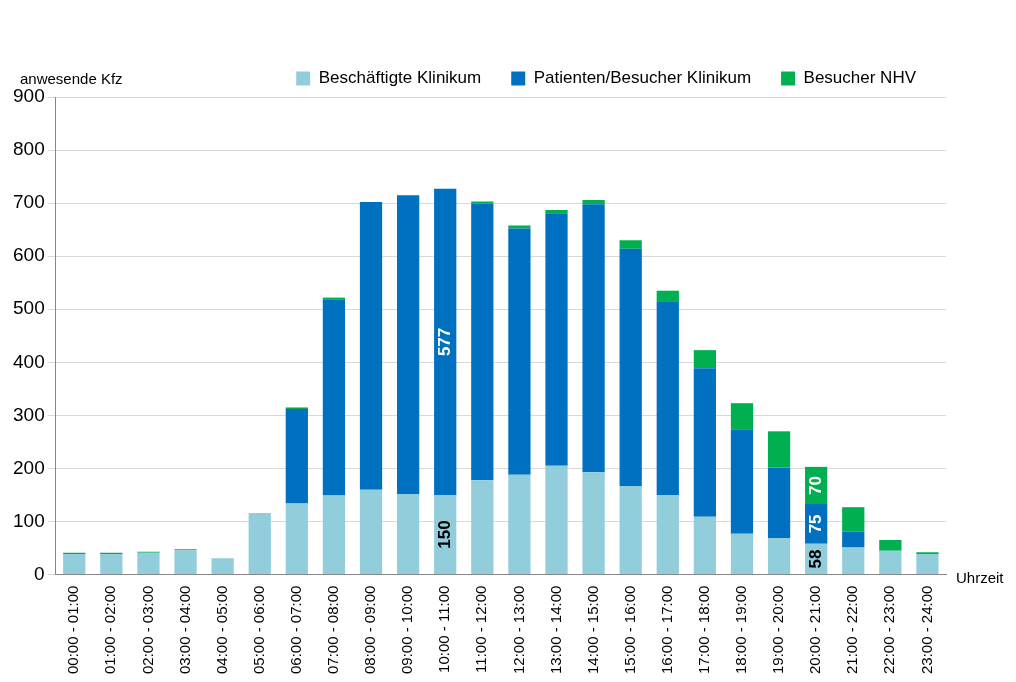 The width and height of the screenshot is (1016, 682). Describe the element at coordinates (29, 96) in the screenshot. I see `y-tick-label: 900` at that location.